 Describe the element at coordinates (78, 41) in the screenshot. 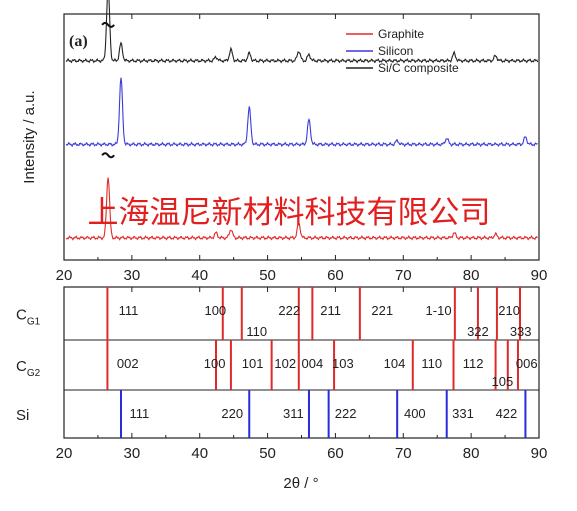

I see `panel-letter: (a)` at that location.